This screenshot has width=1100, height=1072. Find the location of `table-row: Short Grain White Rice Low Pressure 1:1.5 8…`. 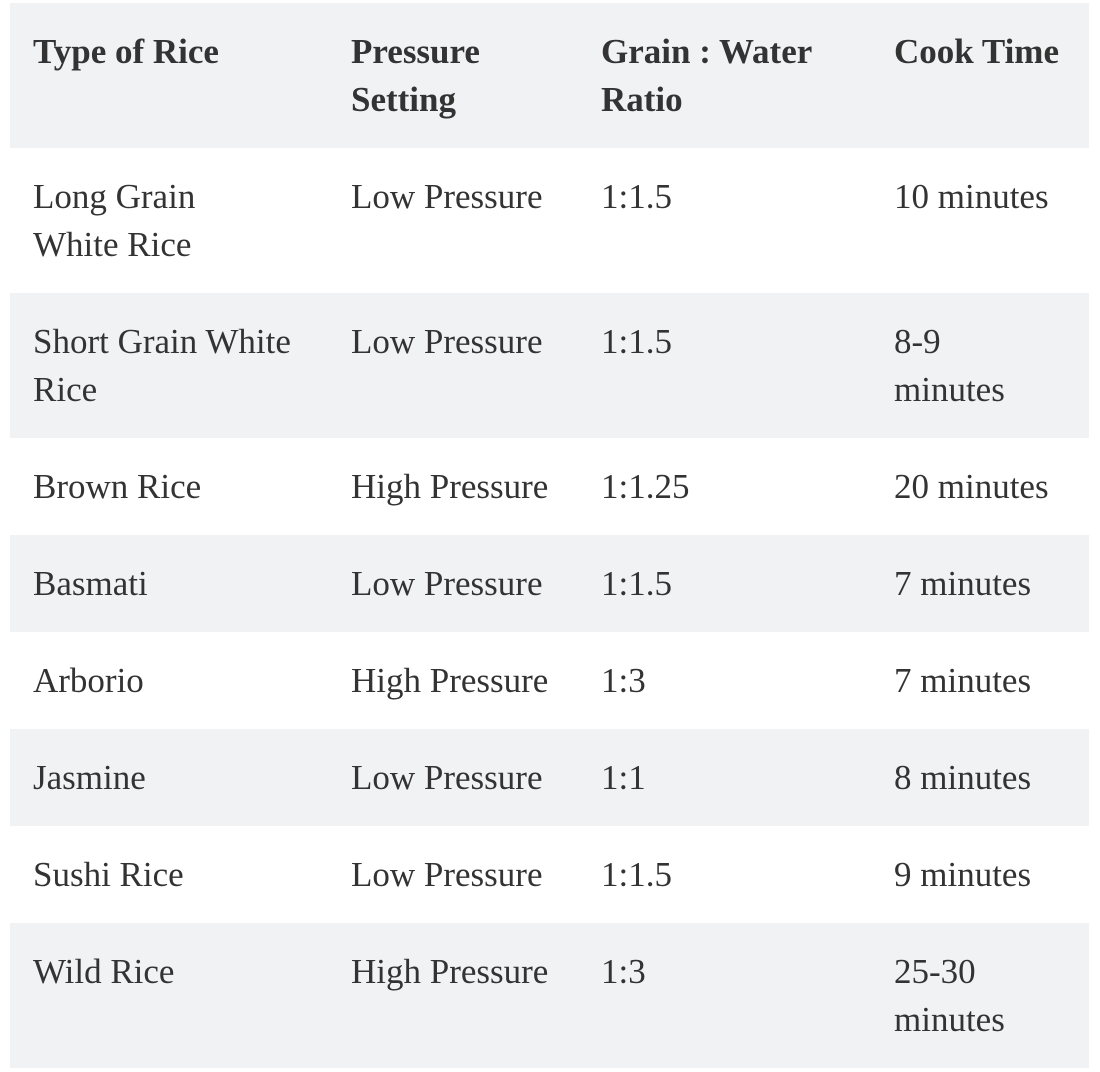

table-row: Short Grain White Rice Low Pressure 1:1.5 8… is located at coordinates (549, 365).